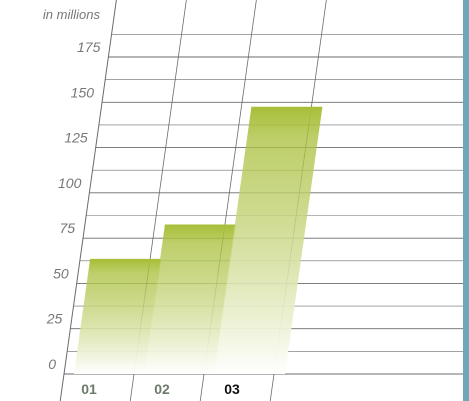 This screenshot has width=469, height=401. I want to click on y-tick-label: 75, so click(67, 228).